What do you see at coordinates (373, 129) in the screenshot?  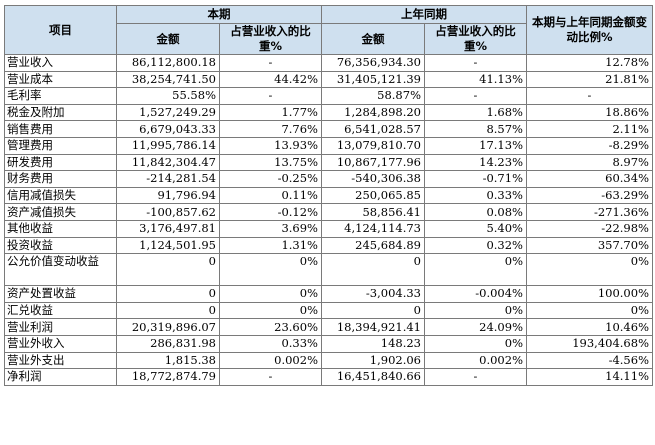 I see `prior-amount-cell: 6,541,028.57` at bounding box center [373, 129].